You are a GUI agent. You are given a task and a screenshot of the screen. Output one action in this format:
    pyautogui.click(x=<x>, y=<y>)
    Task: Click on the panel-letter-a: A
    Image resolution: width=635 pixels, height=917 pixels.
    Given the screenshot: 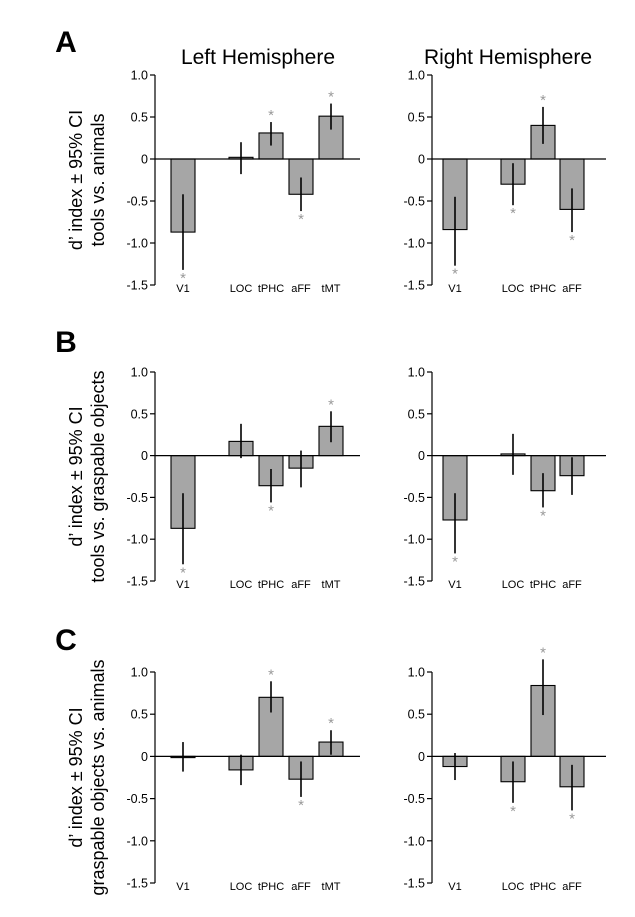 What is the action you would take?
    pyautogui.click(x=66, y=42)
    